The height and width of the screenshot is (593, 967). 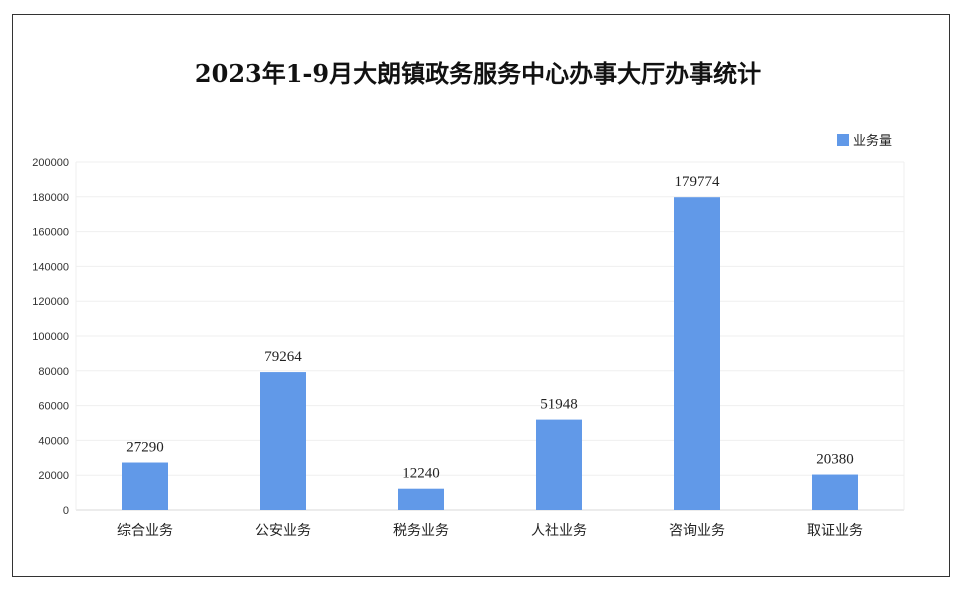 What do you see at coordinates (50, 267) in the screenshot?
I see `y-tick-label: 140000` at bounding box center [50, 267].